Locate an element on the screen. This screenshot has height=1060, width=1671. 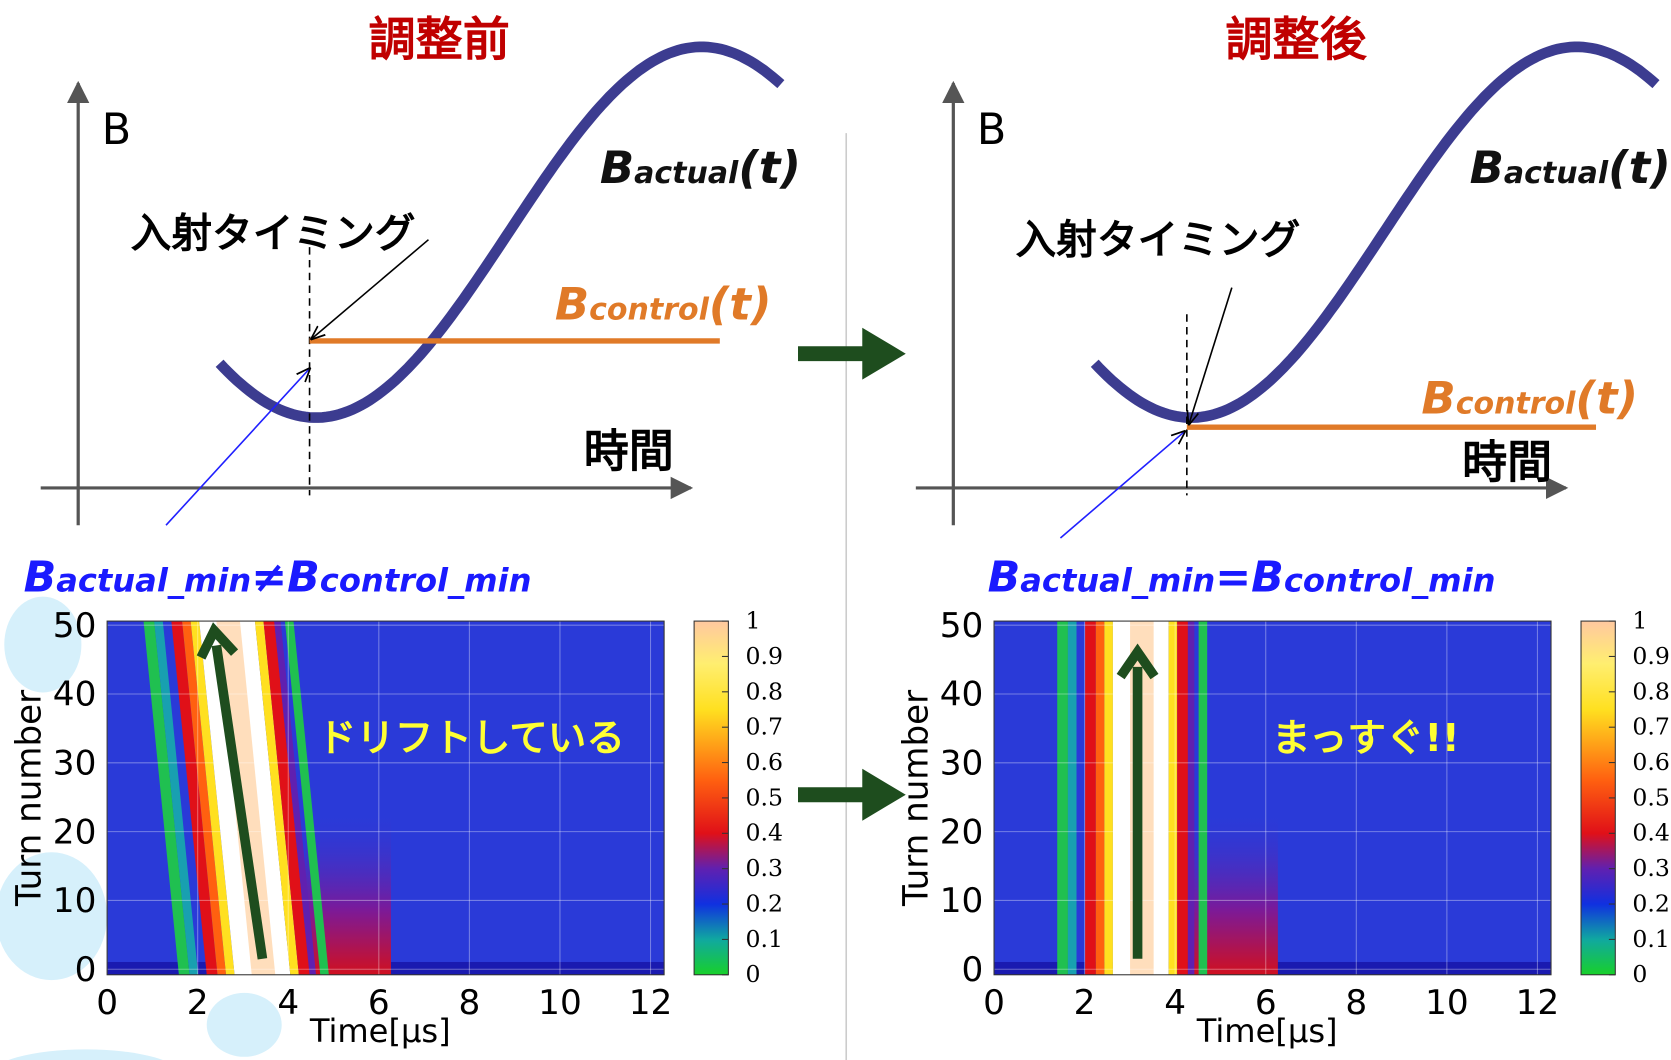
annotation: ドリフトしている is located at coordinates (471, 738).